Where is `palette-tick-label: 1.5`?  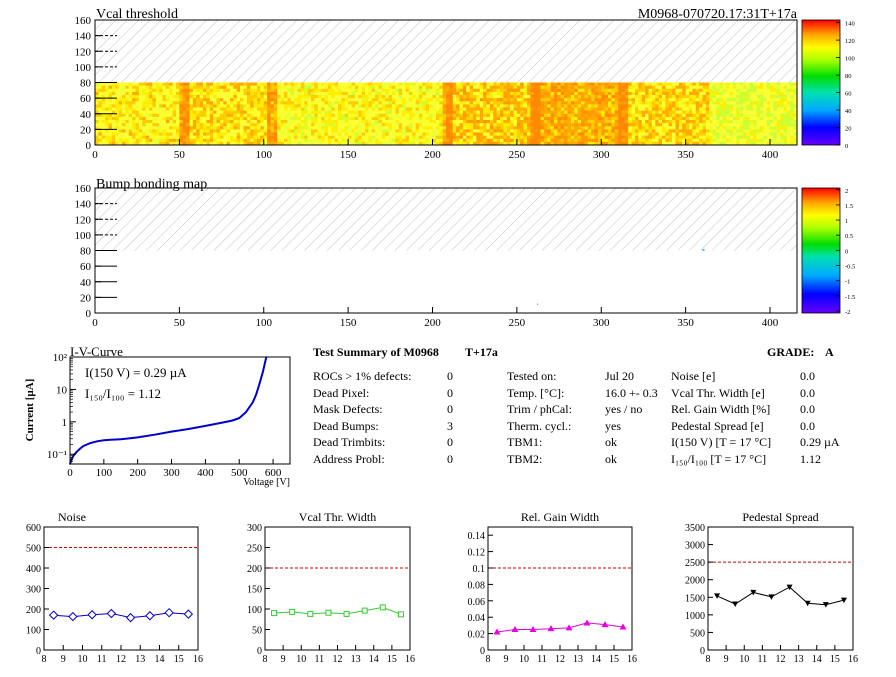
palette-tick-label: 1.5 is located at coordinates (849, 206).